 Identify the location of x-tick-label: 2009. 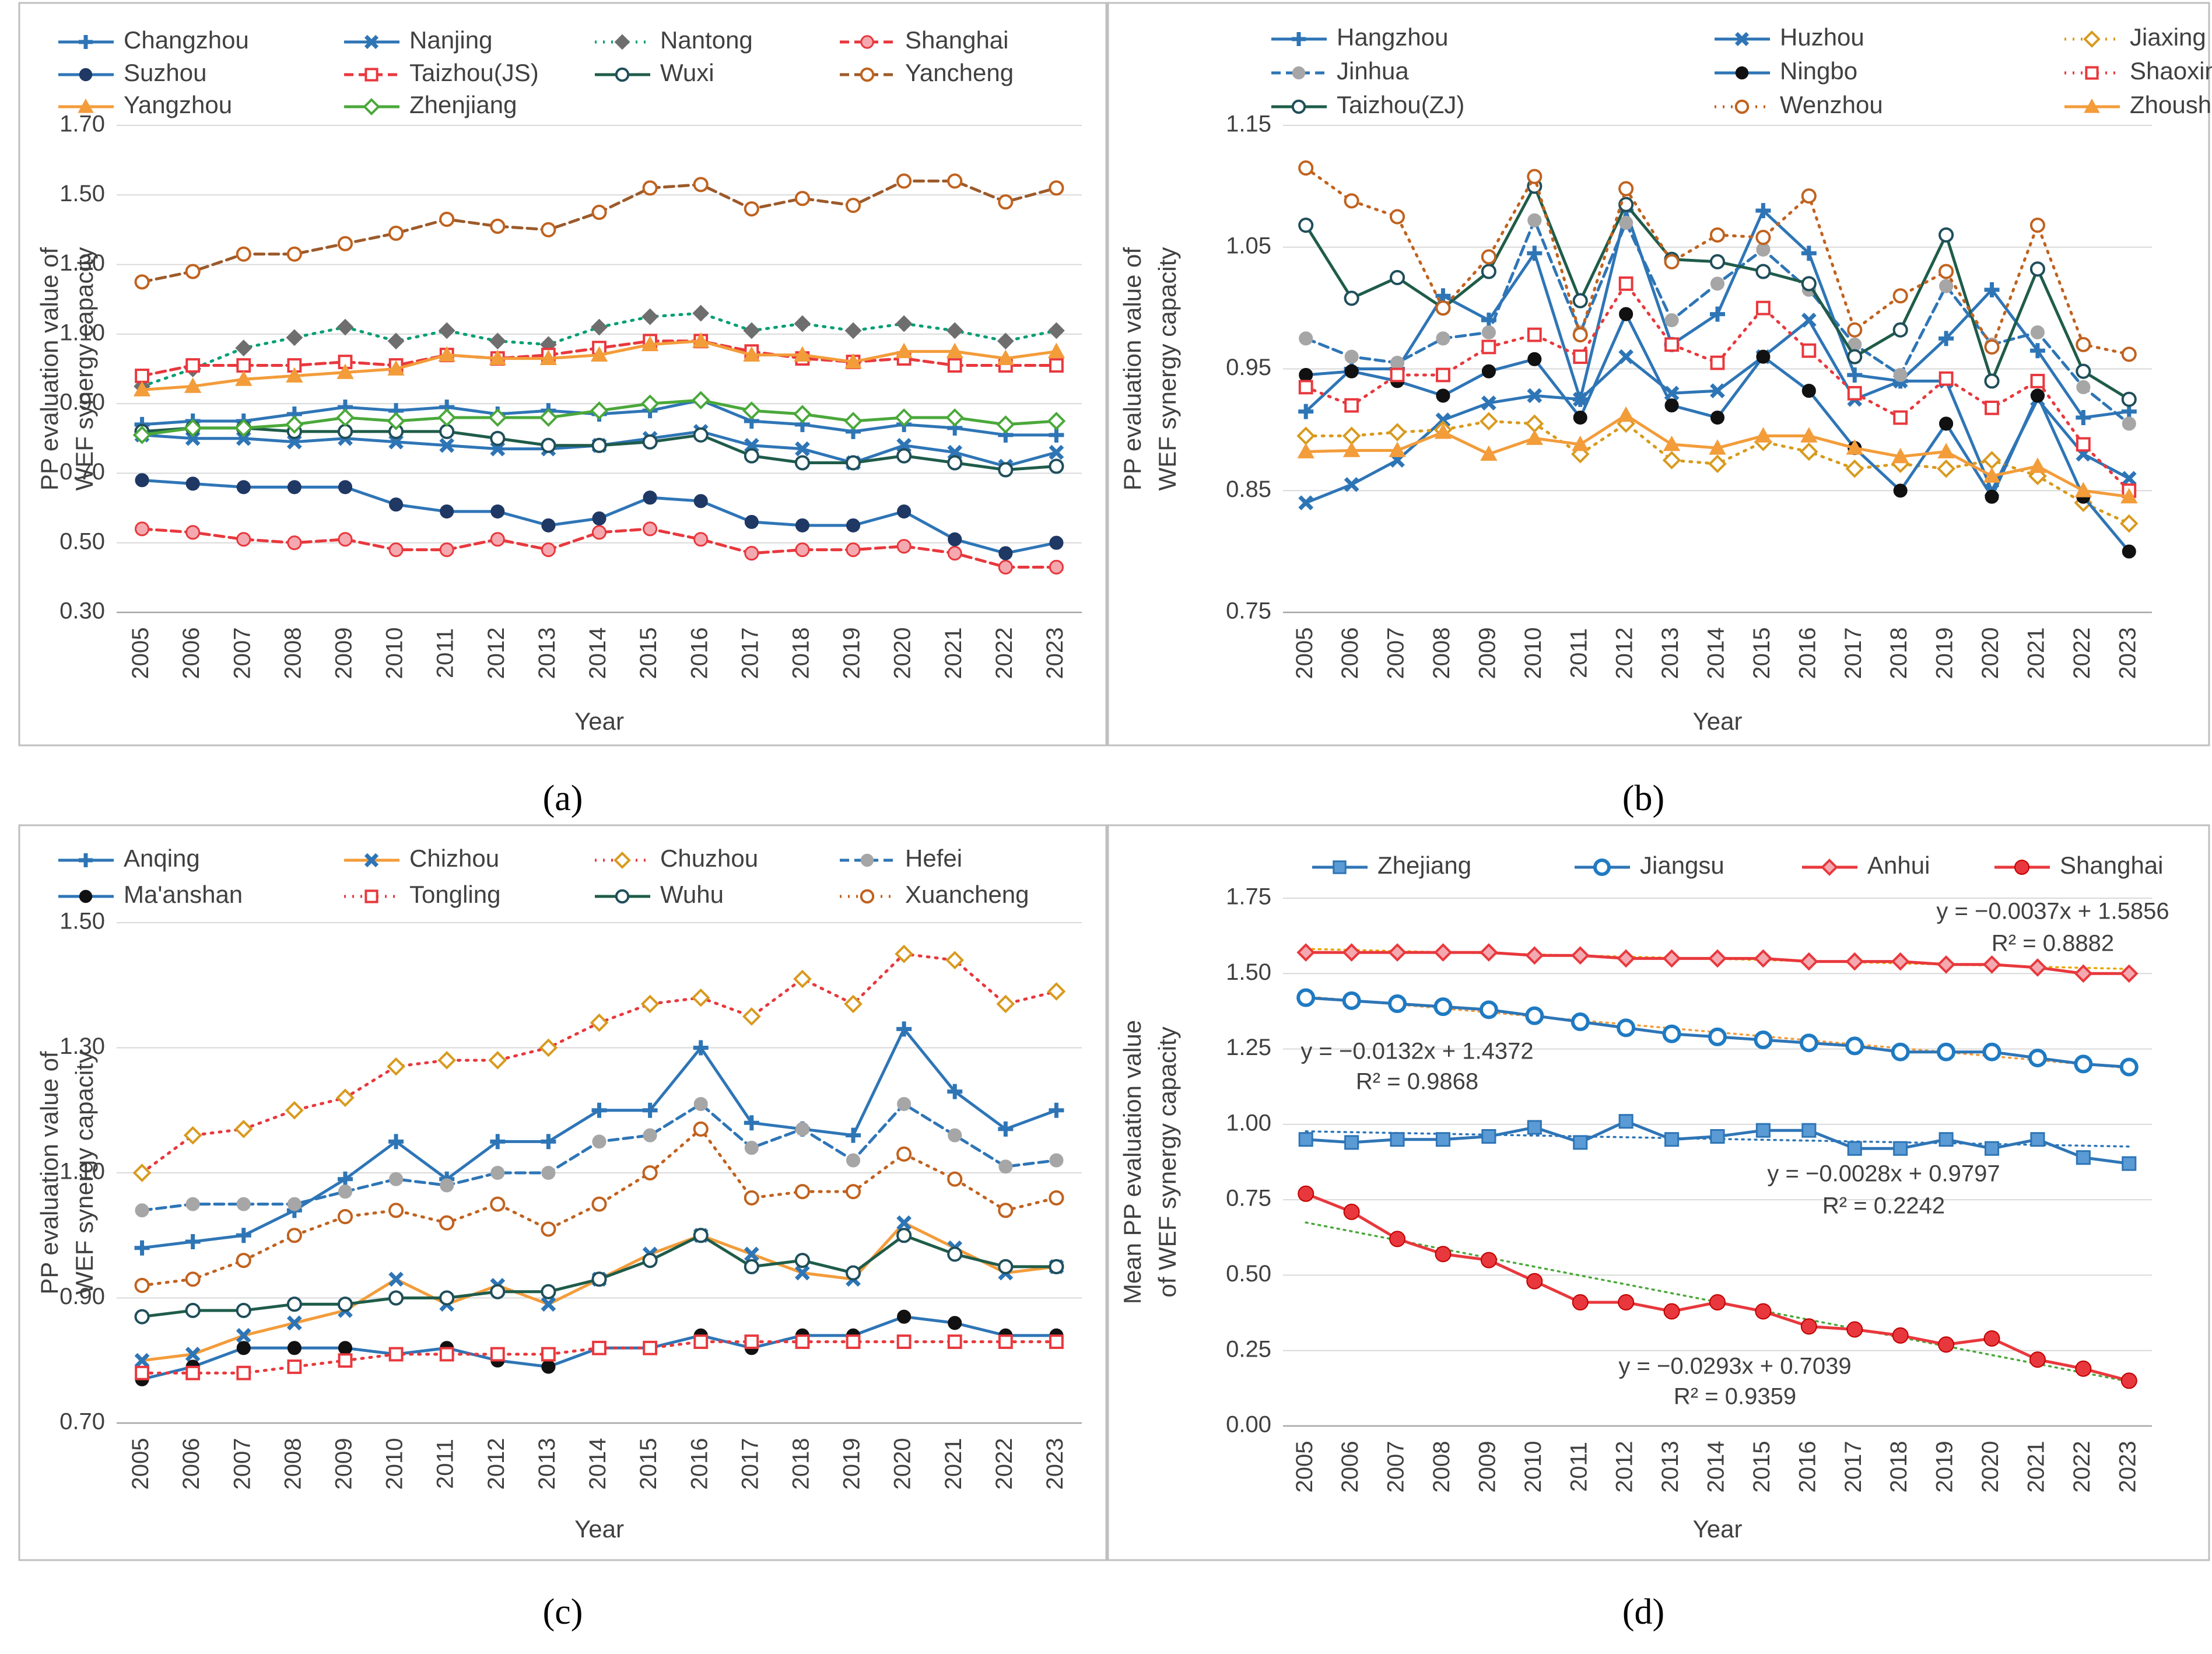
(344, 1464).